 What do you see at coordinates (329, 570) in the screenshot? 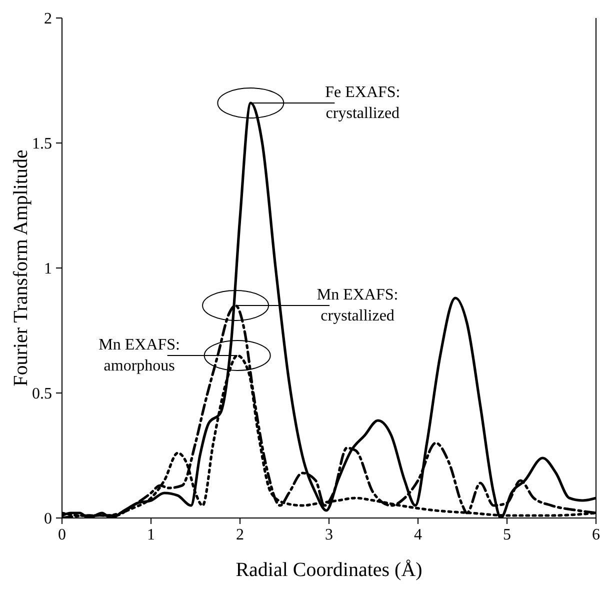
I see `x-axis-title: Radial Coordinates (Å)` at bounding box center [329, 570].